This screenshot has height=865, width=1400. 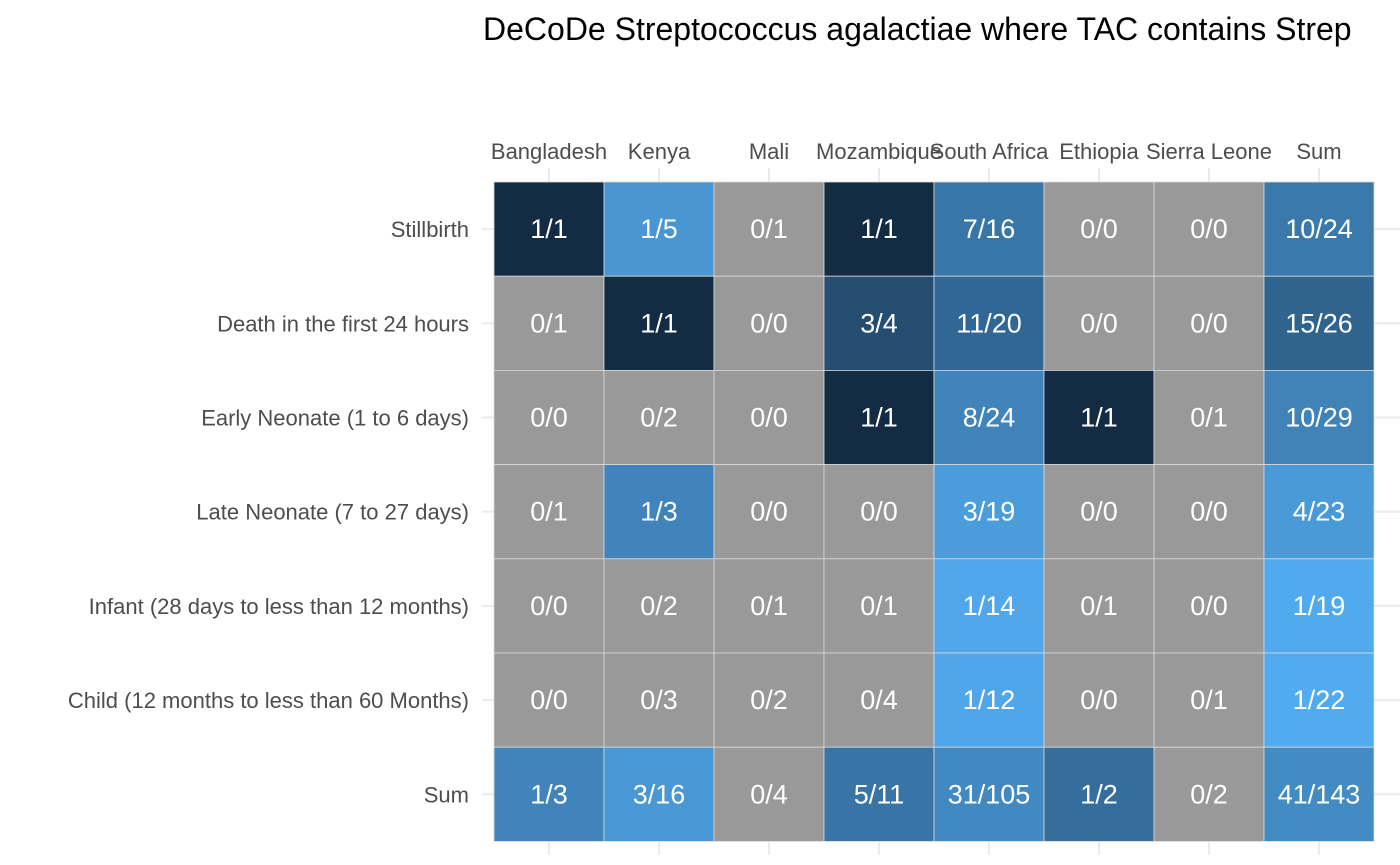 I want to click on cell-value-label: 3/16, so click(x=659, y=794).